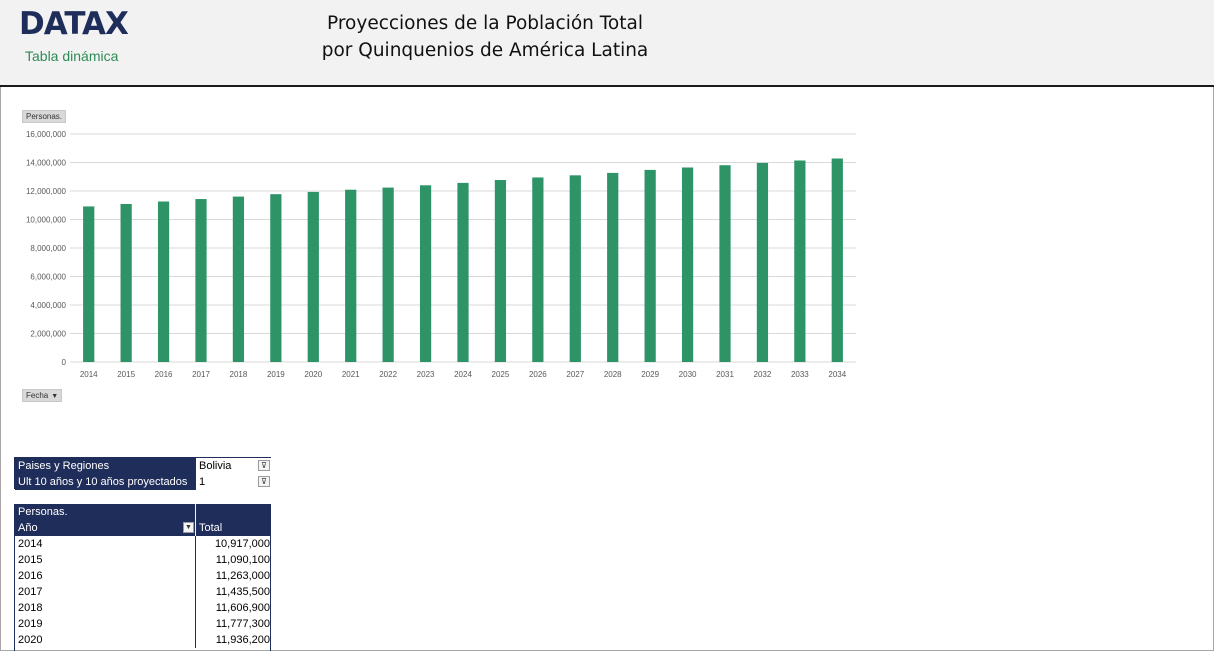 The width and height of the screenshot is (1214, 651). I want to click on x-tick-label: 2014, so click(89, 374).